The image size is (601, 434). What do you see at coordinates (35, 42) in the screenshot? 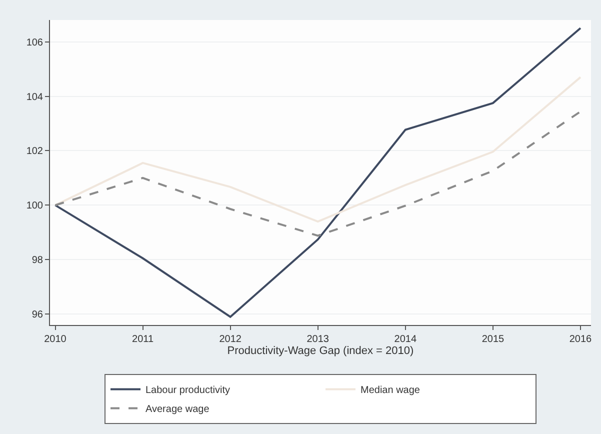
I see `y-tick-label: 106` at bounding box center [35, 42].